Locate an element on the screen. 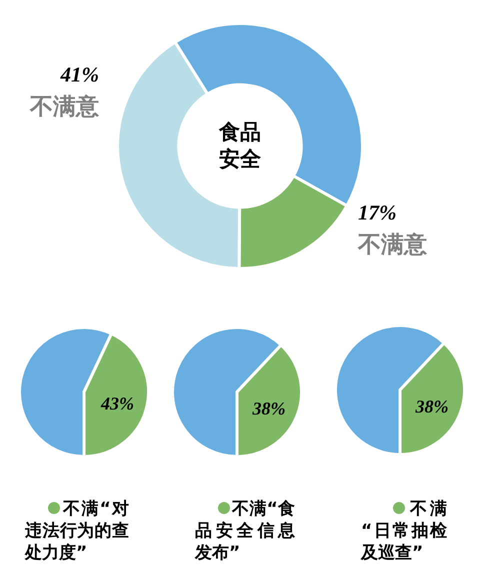 The width and height of the screenshot is (500, 588). data-label: 43% is located at coordinates (117, 404).